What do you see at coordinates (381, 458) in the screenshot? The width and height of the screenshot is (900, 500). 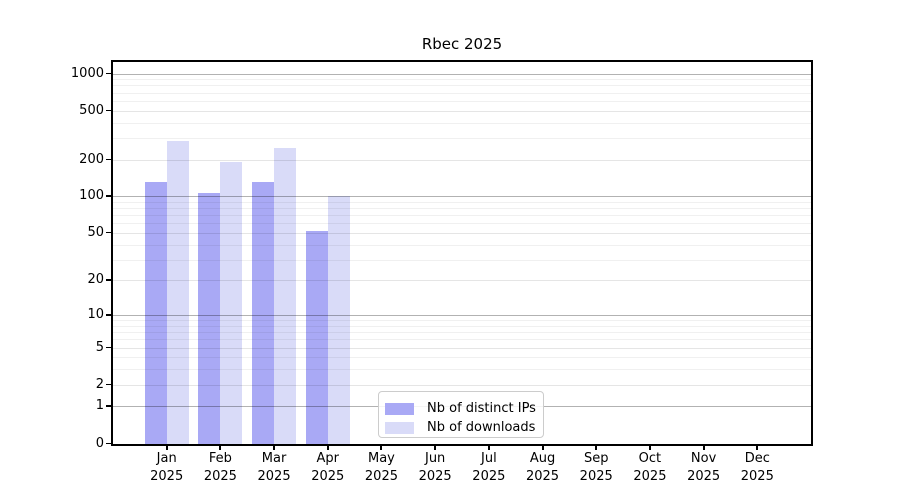 I see `x-tick-month: May` at bounding box center [381, 458].